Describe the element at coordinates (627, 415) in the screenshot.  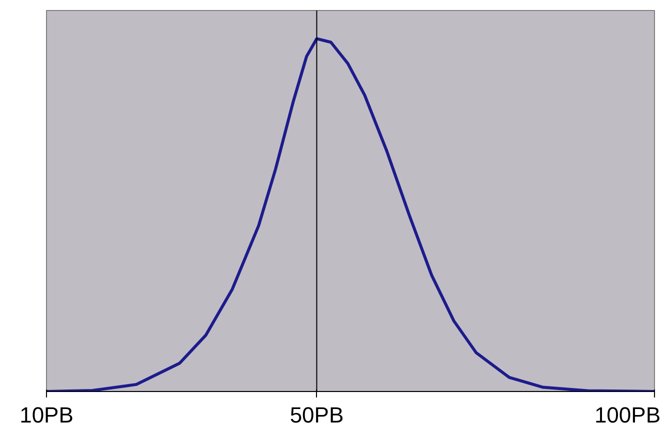
I see `x-tick-label: 100PB` at that location.